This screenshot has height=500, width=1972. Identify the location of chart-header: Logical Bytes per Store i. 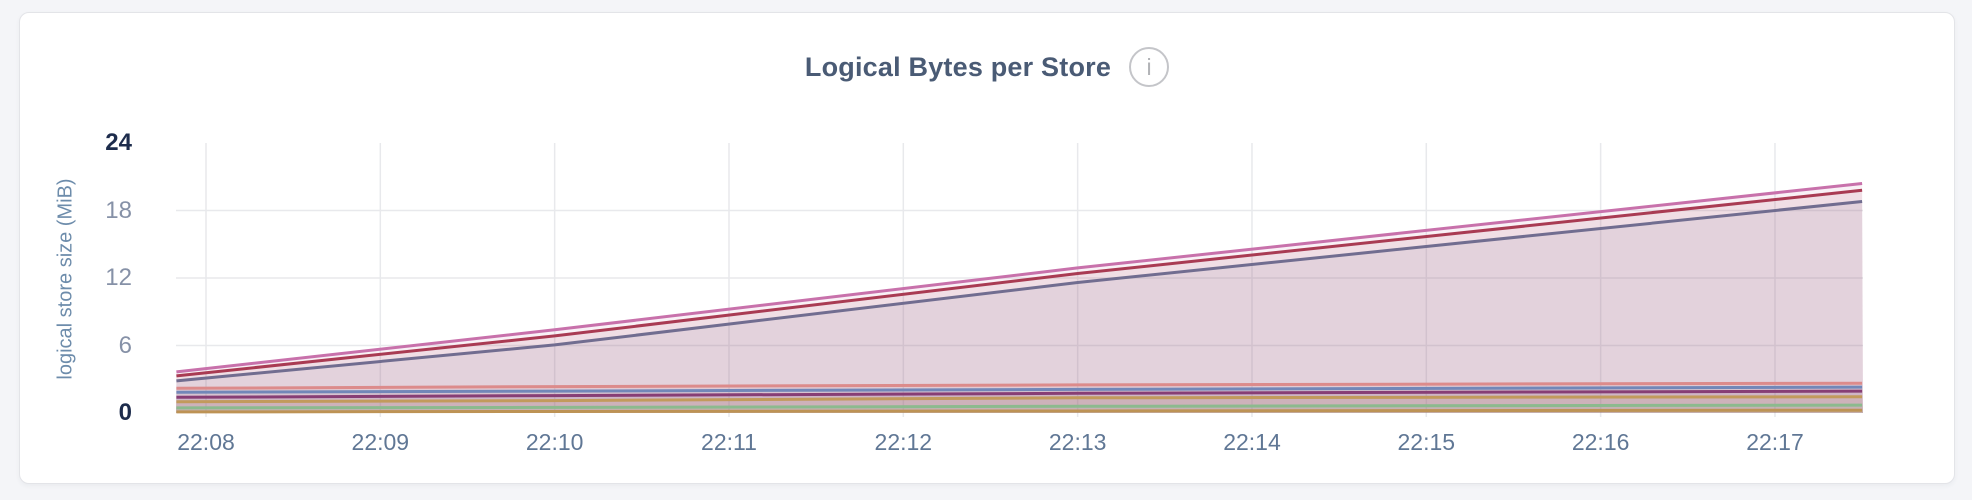
(987, 67).